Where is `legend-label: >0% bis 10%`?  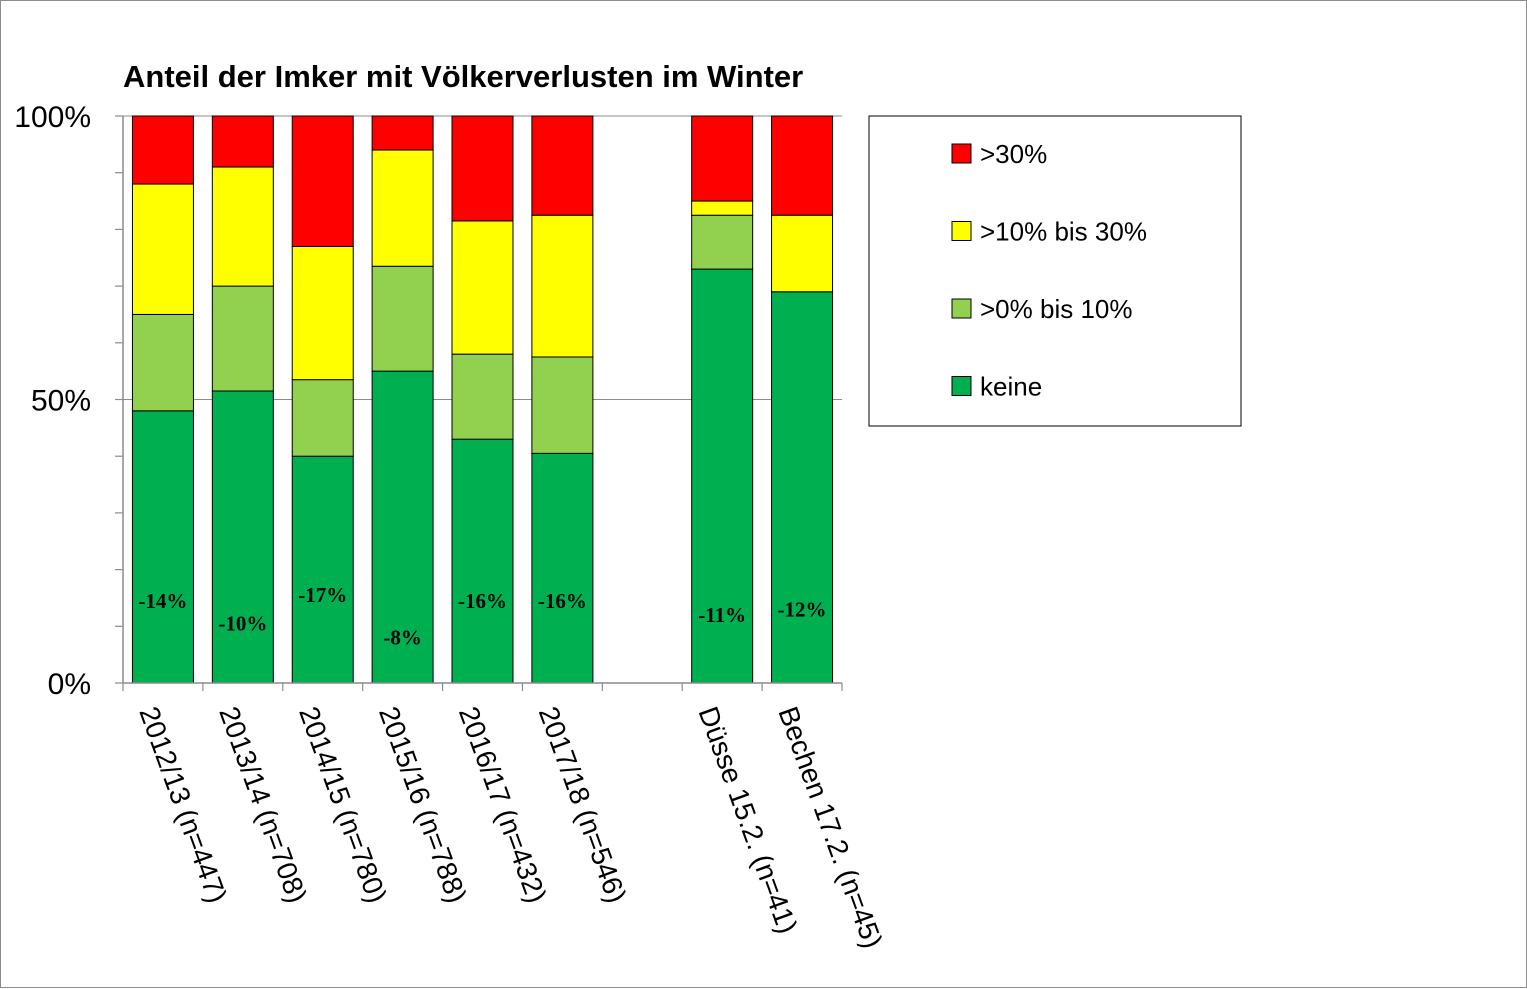 legend-label: >0% bis 10% is located at coordinates (1056, 309).